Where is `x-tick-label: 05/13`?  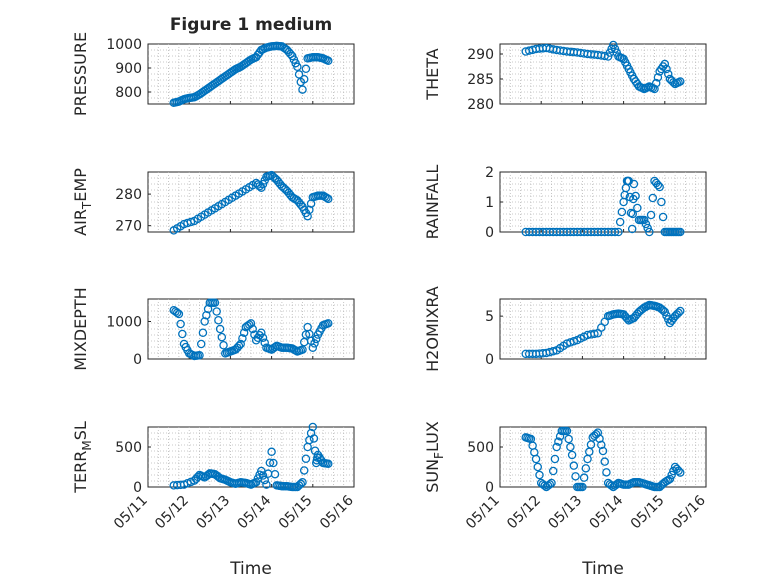
x-tick-label: 05/13 is located at coordinates (213, 513).